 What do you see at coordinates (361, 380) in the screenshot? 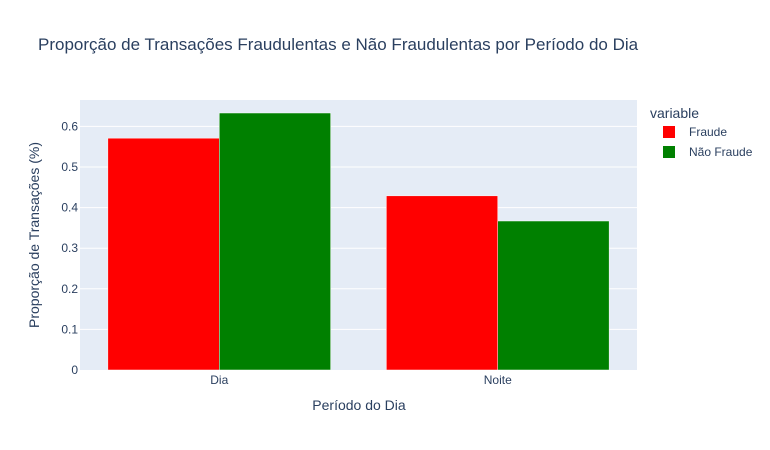
I see `x-axis-ticks: Dia Noite` at bounding box center [361, 380].